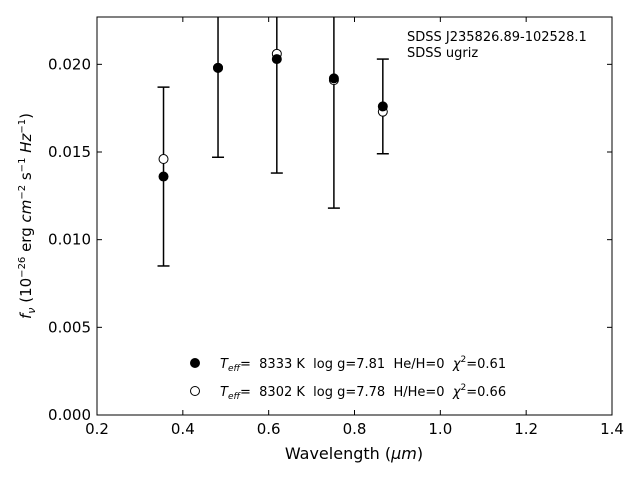  Describe the element at coordinates (69, 240) in the screenshot. I see `y-tick-label-2: 0.010` at that location.